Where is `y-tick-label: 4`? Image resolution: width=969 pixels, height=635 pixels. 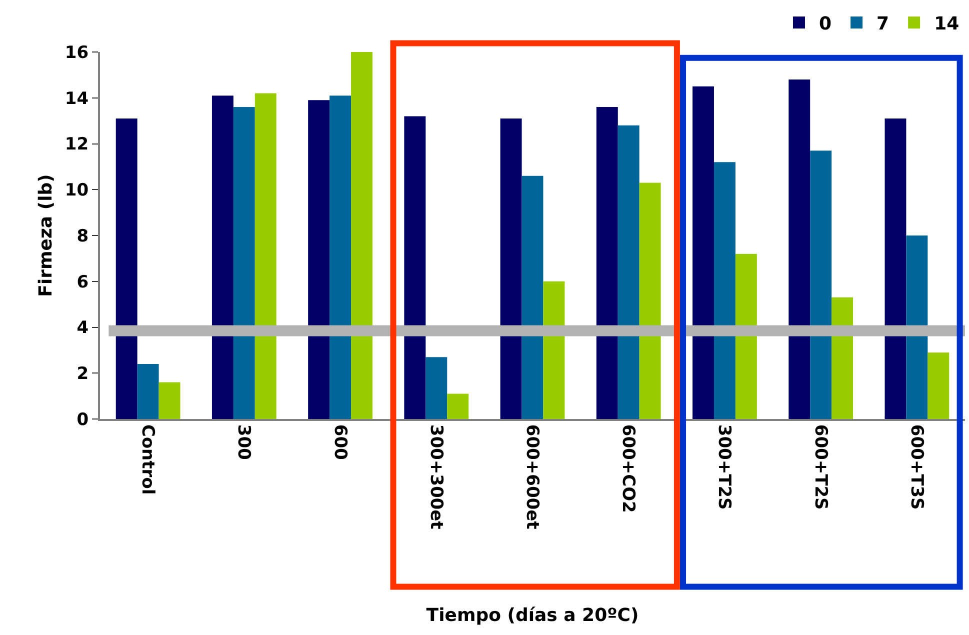 y-tick-label: 4 is located at coordinates (82, 328).